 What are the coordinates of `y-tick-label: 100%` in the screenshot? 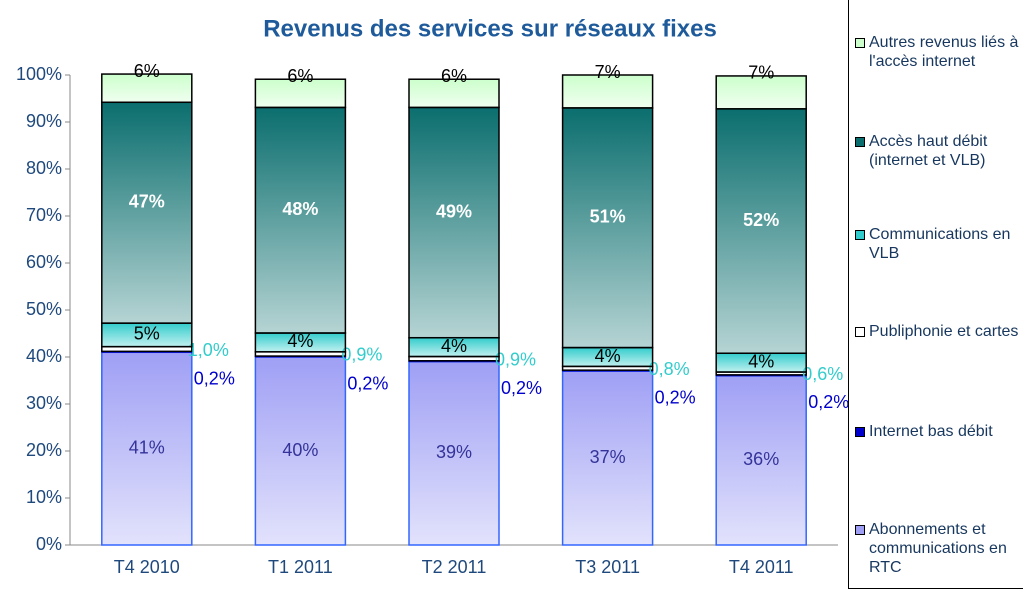 It's located at (39, 74).